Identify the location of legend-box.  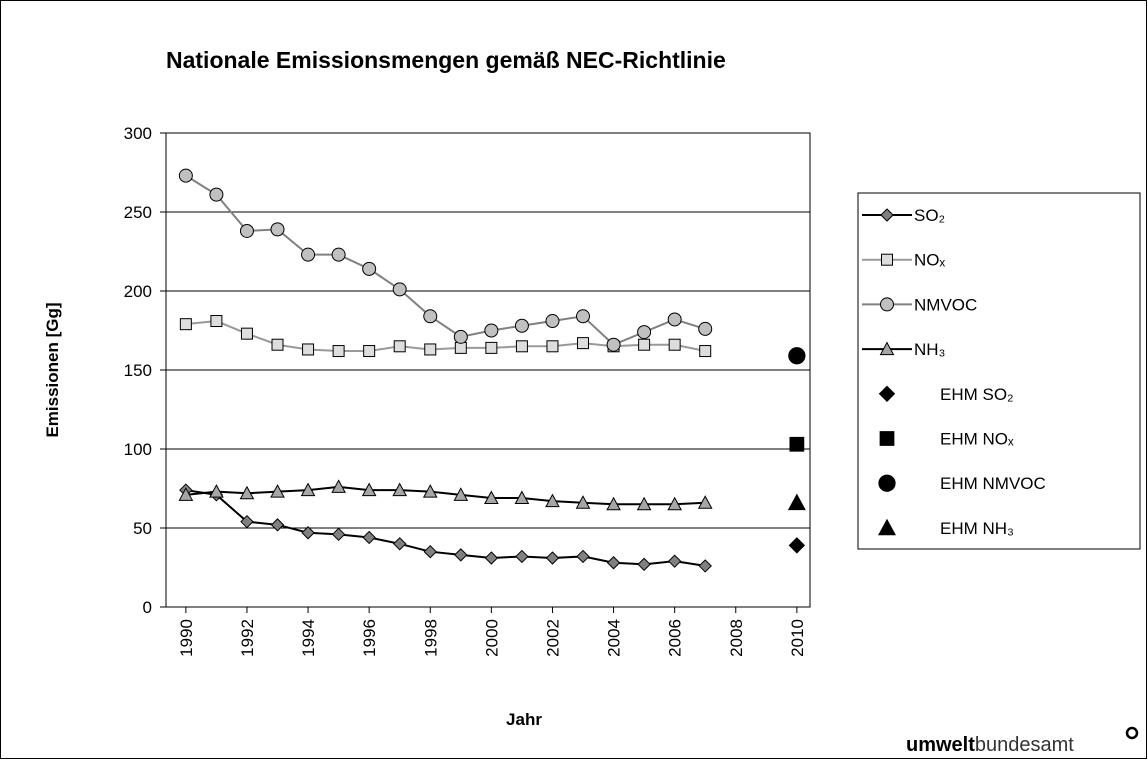
(999, 371).